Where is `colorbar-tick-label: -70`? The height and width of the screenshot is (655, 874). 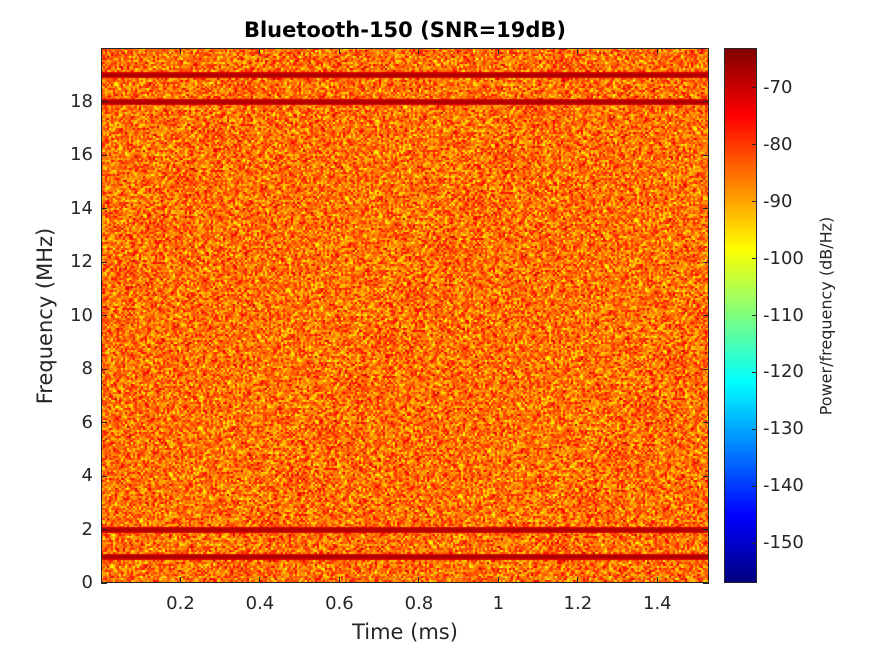
colorbar-tick-label: -70 is located at coordinates (778, 87).